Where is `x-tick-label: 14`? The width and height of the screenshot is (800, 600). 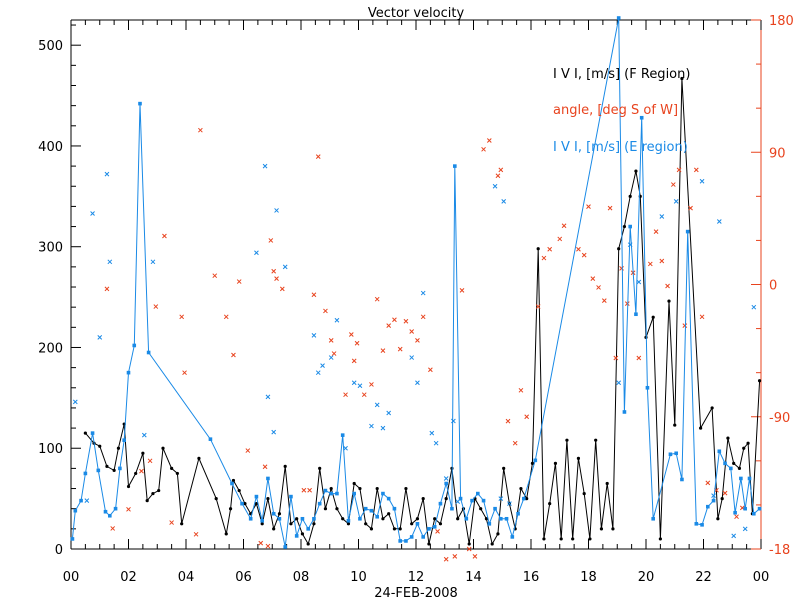 x-tick-label: 14 is located at coordinates (473, 577).